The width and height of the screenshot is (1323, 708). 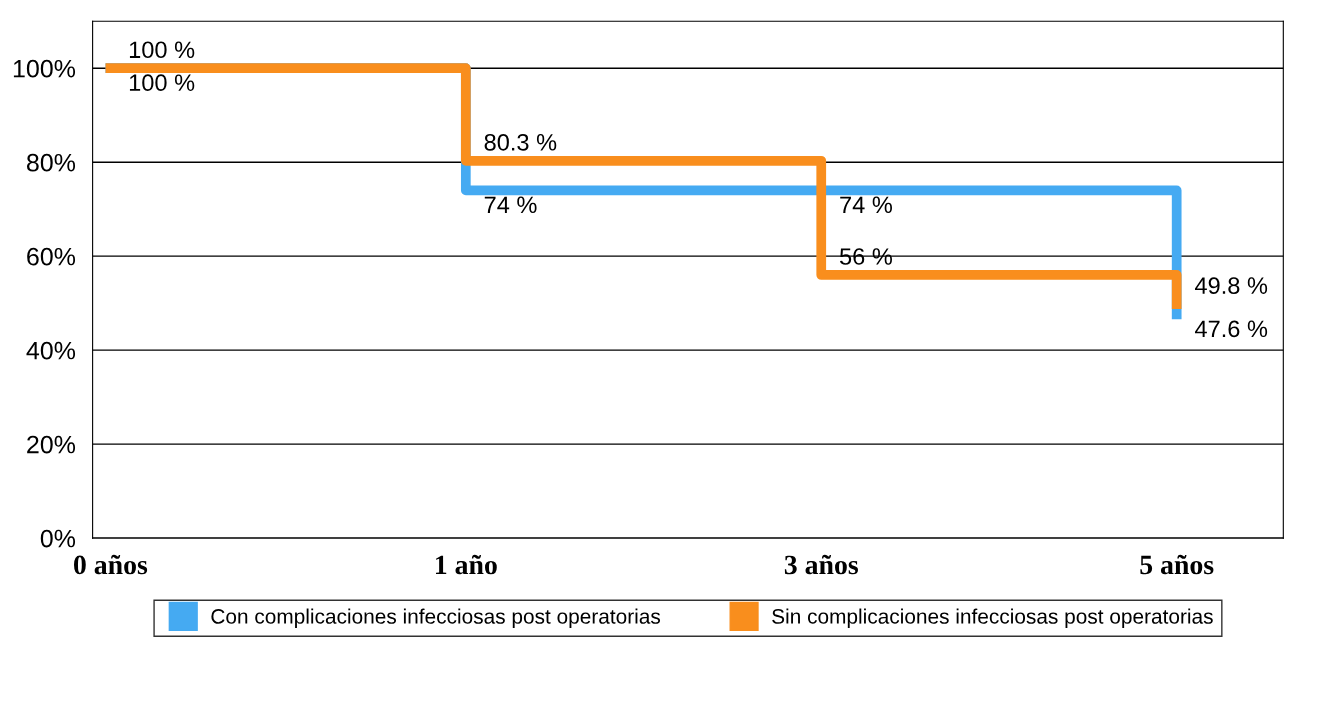 What do you see at coordinates (51, 256) in the screenshot?
I see `y-tick-label: 60%` at bounding box center [51, 256].